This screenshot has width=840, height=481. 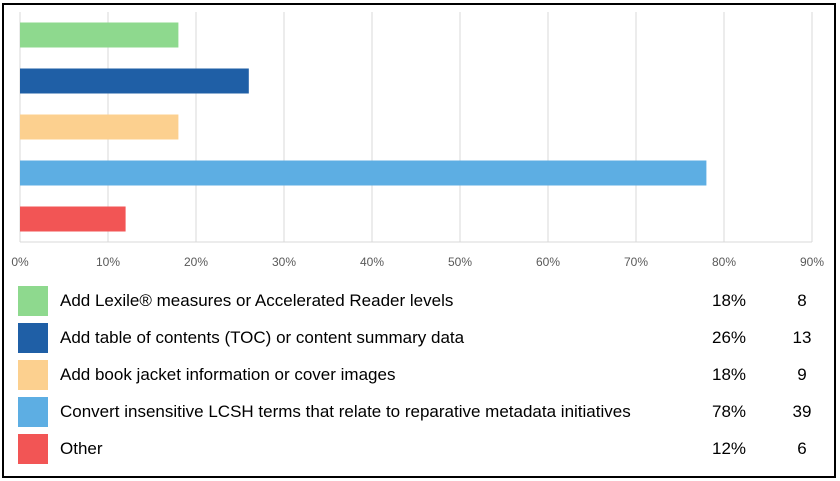 What do you see at coordinates (548, 262) in the screenshot?
I see `x-tick-label: 60%` at bounding box center [548, 262].